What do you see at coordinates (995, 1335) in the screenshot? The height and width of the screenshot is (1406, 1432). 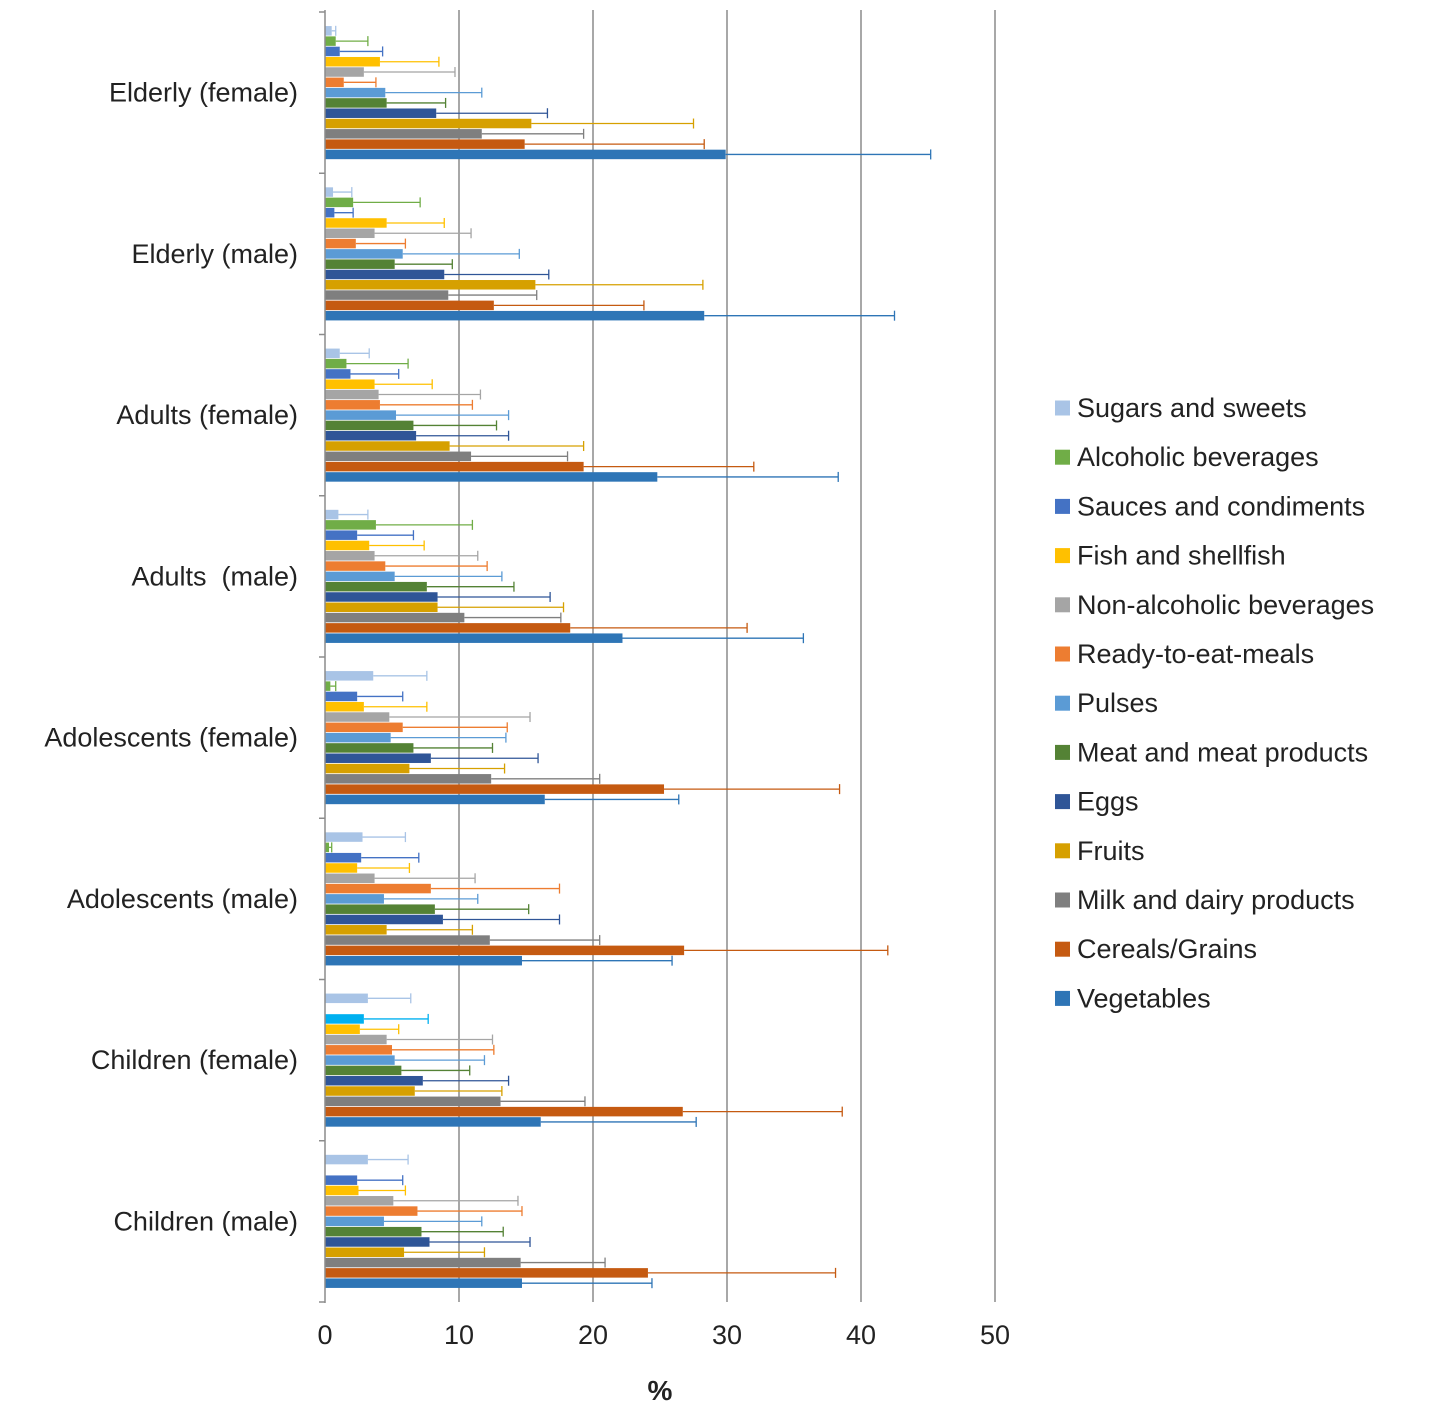 I see `x-tick-label: 50` at bounding box center [995, 1335].